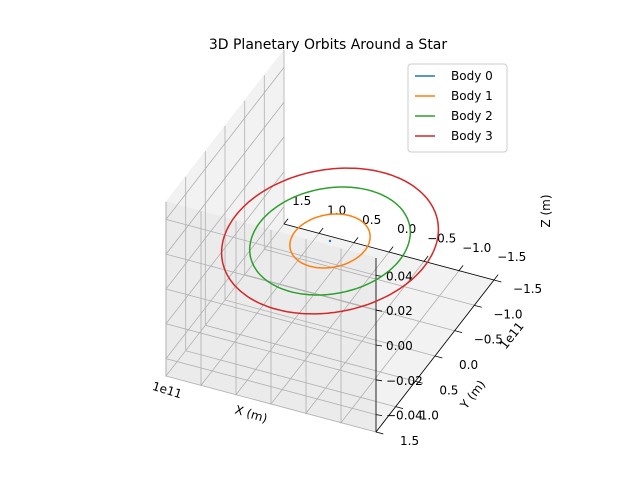  What do you see at coordinates (406, 229) in the screenshot?
I see `x-tick-label: 0.0` at bounding box center [406, 229].